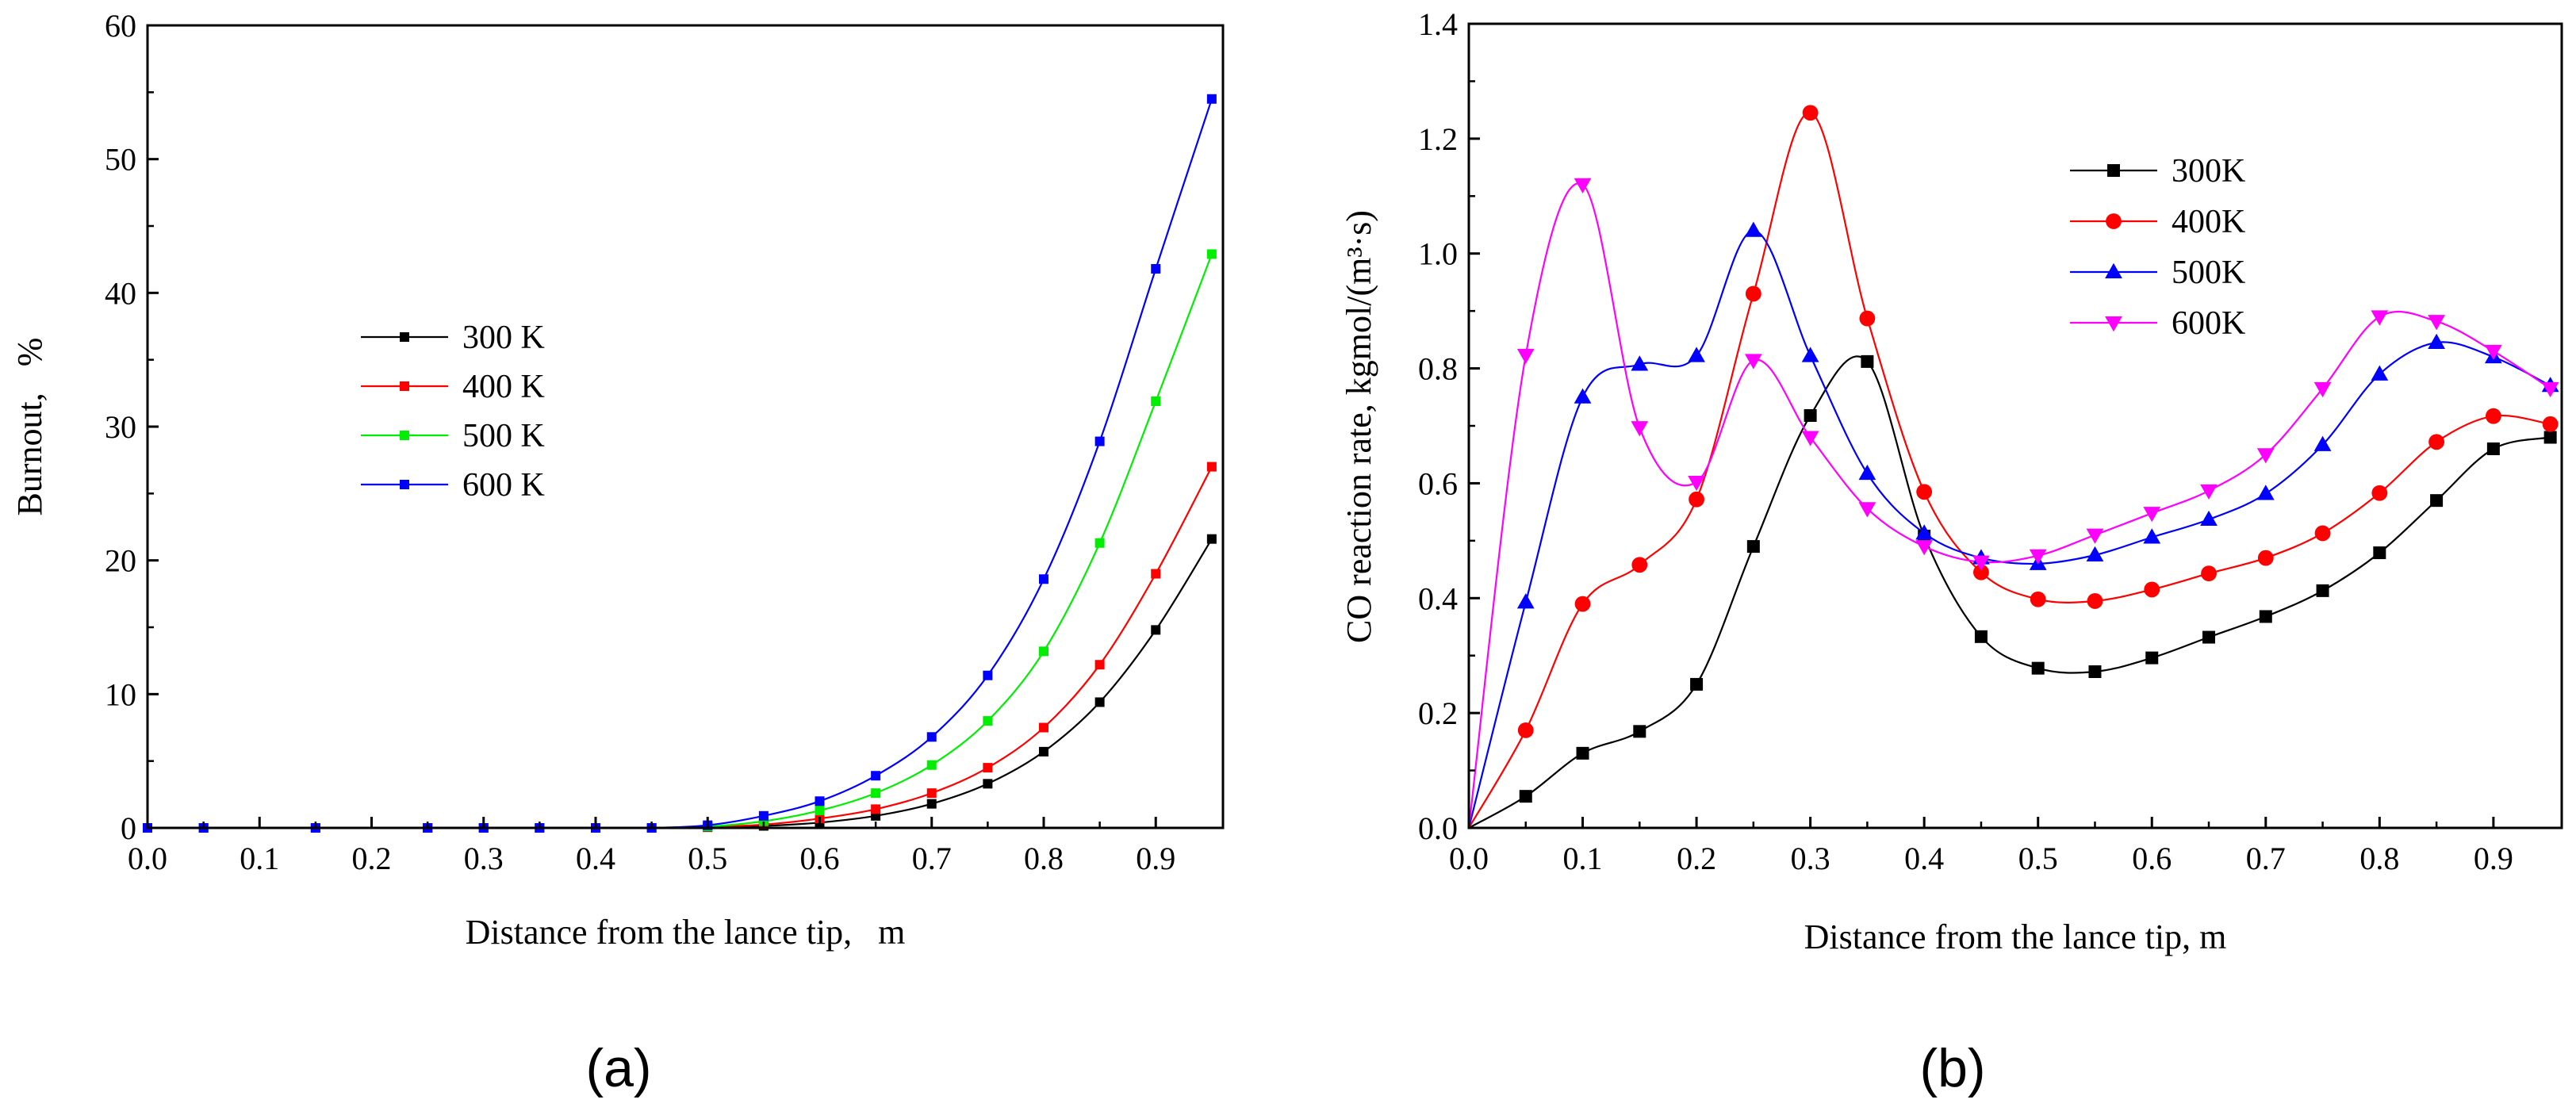 This screenshot has height=1111, width=2576. Describe the element at coordinates (503, 436) in the screenshot. I see `legend-label: 500 K` at that location.